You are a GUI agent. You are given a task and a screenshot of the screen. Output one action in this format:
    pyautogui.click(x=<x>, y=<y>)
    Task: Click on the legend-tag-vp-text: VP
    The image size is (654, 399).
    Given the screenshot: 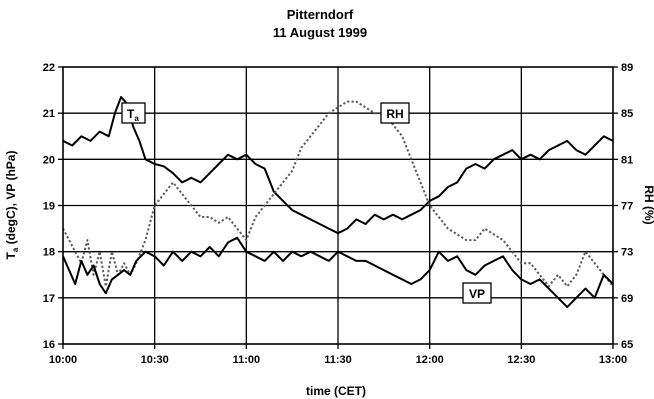 What is the action you would take?
    pyautogui.click(x=477, y=294)
    